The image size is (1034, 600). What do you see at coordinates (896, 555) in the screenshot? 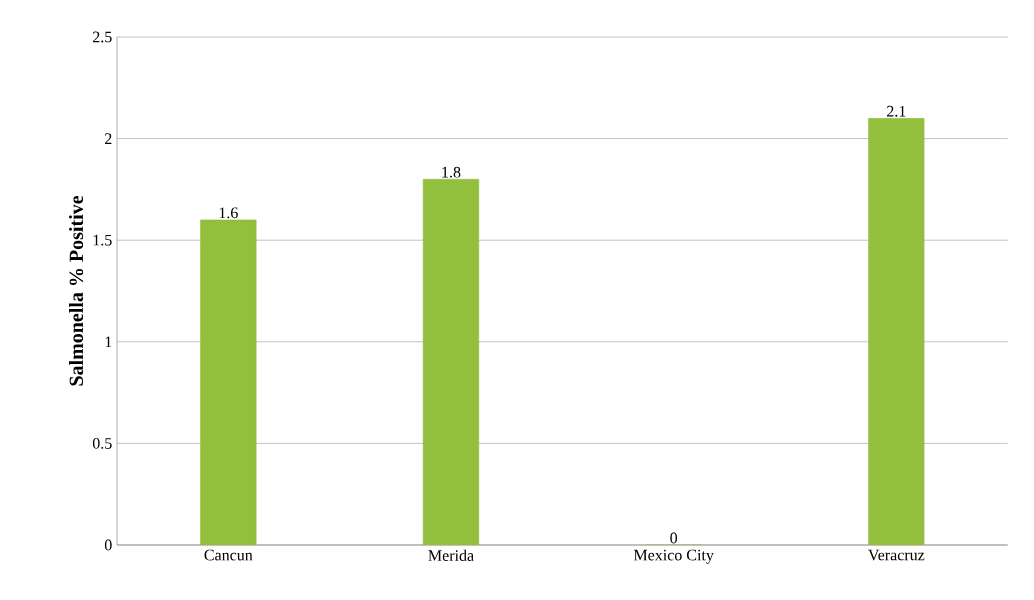
I see `x-tick-label: Veracruz` at bounding box center [896, 555].